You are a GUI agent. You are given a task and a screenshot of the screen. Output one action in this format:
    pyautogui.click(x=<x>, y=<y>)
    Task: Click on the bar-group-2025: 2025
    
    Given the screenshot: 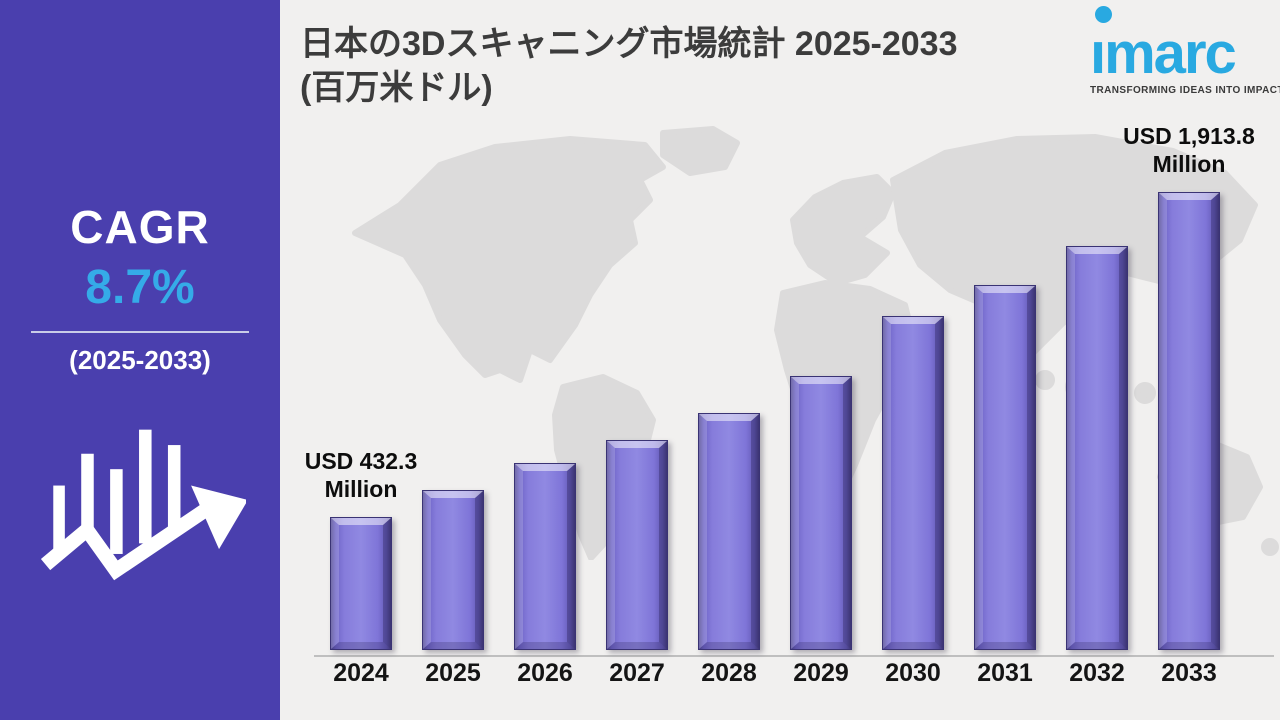 What is the action you would take?
    pyautogui.click(x=453, y=589)
    